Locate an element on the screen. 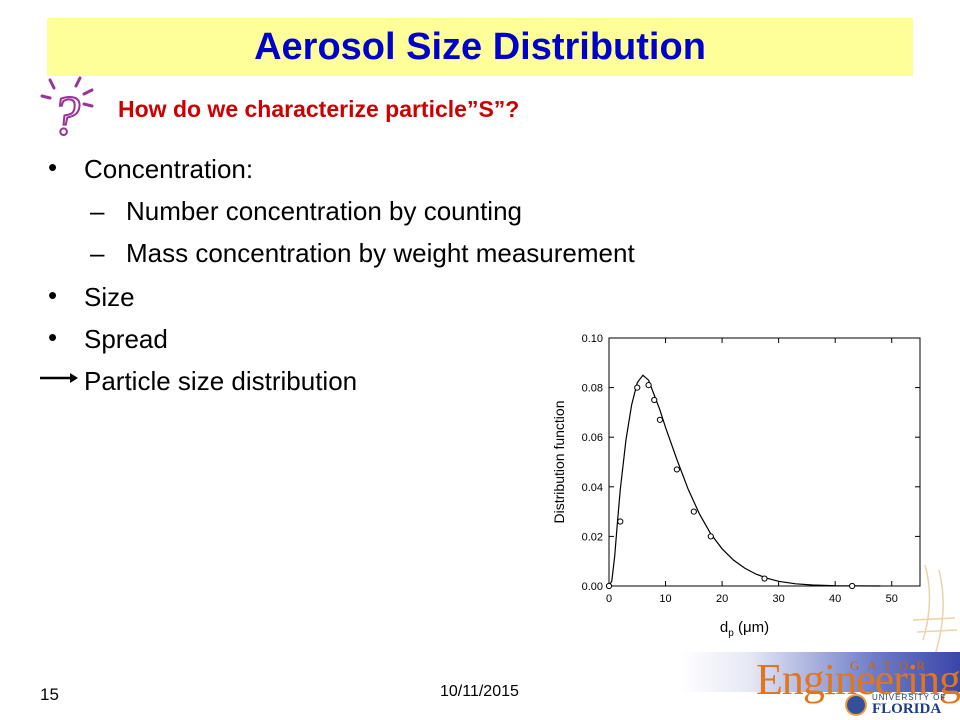 The image size is (960, 720). y-tick-label: 0.02 is located at coordinates (592, 537).